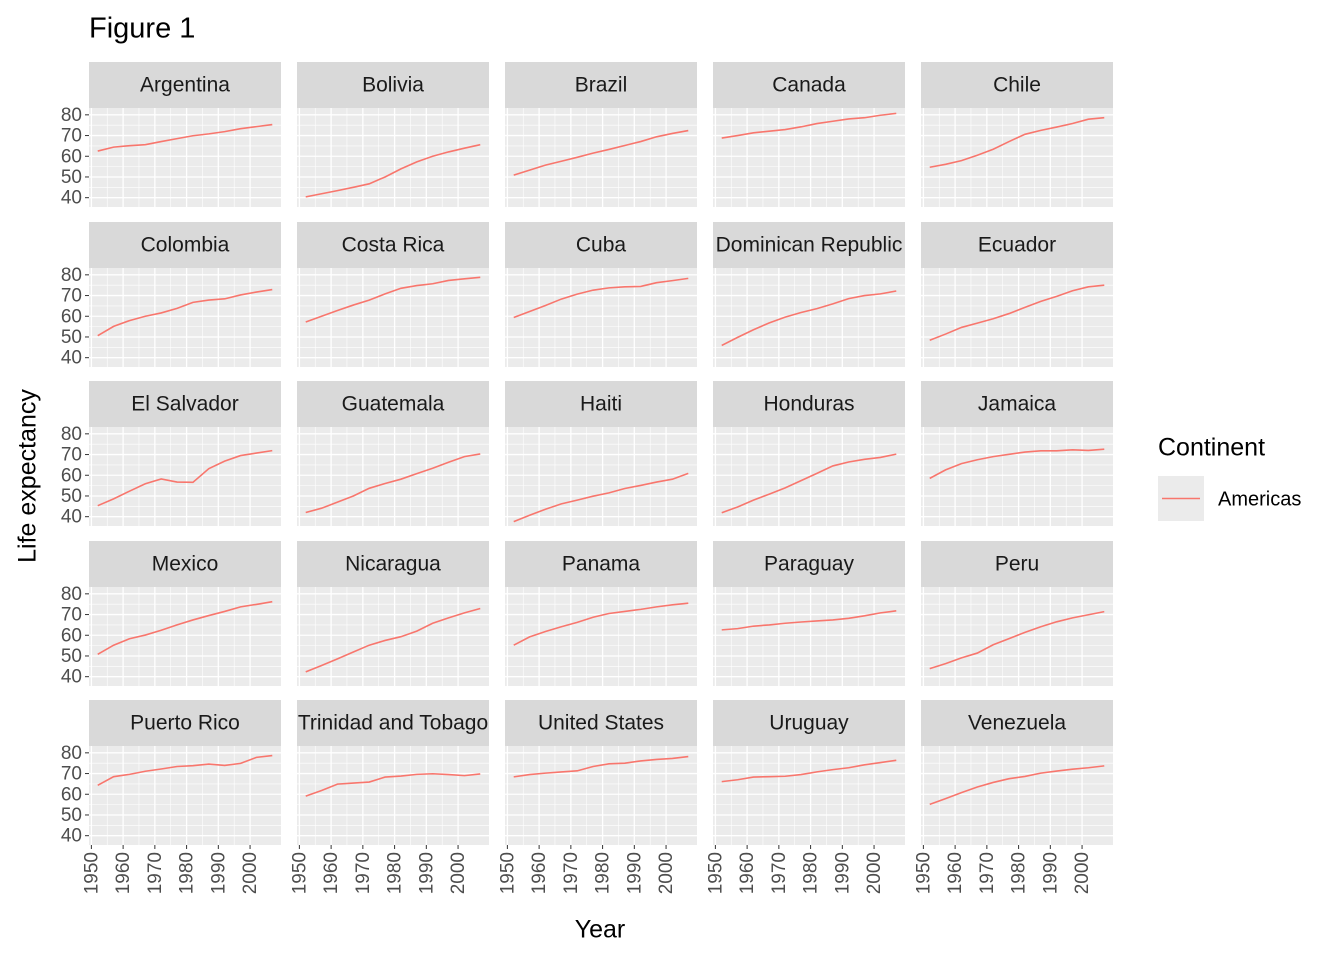 Image resolution: width=1344 pixels, height=960 pixels. I want to click on facet-label: Jamaica, so click(1017, 404).